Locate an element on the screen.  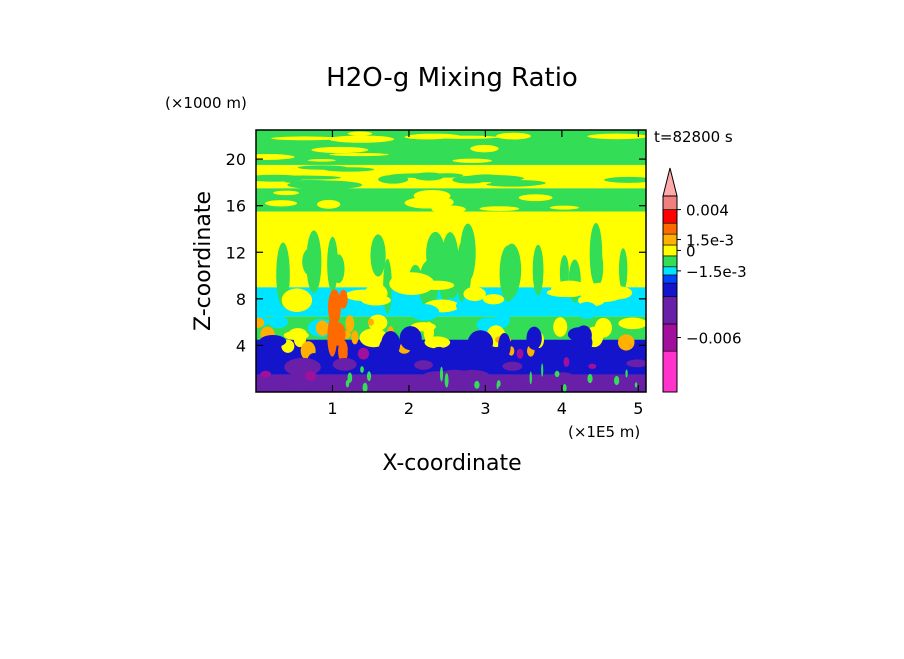
colorbar-frame is located at coordinates (670, 294).